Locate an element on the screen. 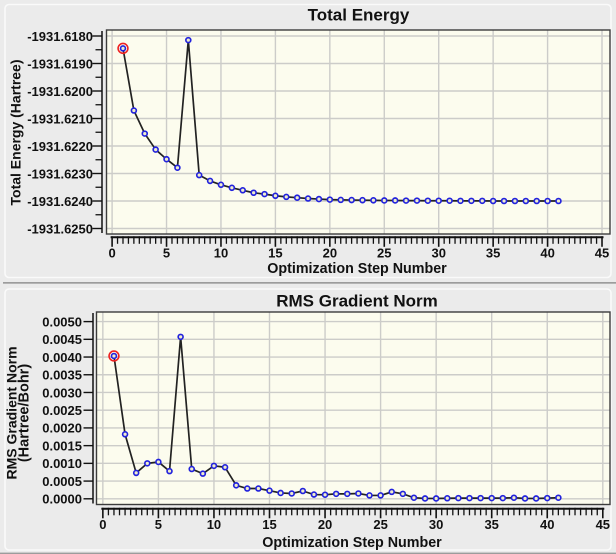  svg-text: -1931.6220 is located at coordinates (60, 146).